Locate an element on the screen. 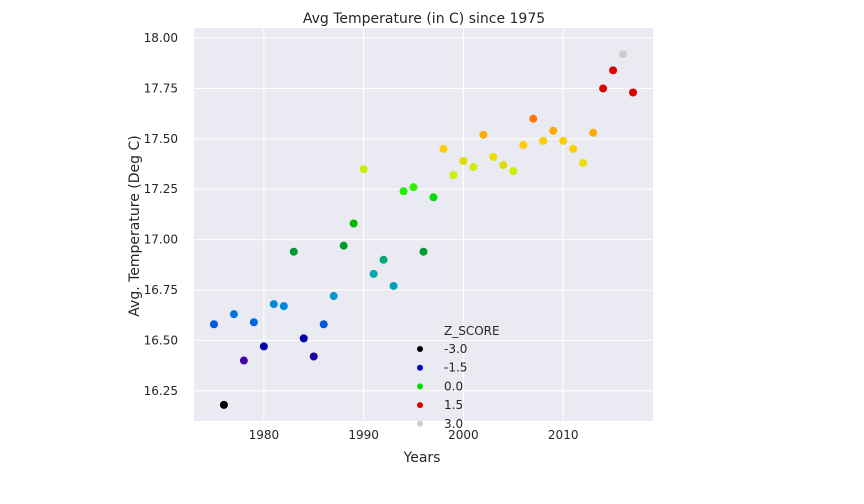 Image resolution: width=864 pixels, height=504 pixels. y-tick-label: 17.00 is located at coordinates (161, 240).